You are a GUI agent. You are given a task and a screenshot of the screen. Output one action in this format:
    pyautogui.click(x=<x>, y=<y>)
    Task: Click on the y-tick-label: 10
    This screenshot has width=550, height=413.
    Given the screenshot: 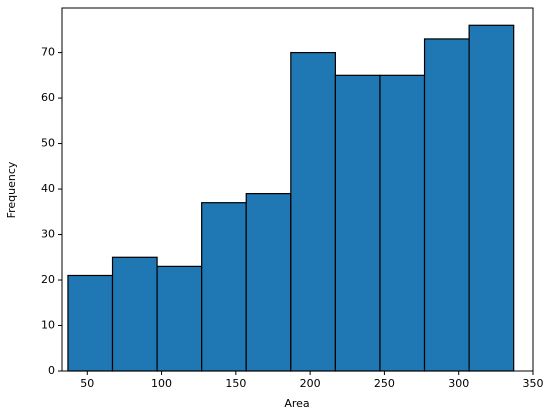 What is the action you would take?
    pyautogui.click(x=48, y=325)
    